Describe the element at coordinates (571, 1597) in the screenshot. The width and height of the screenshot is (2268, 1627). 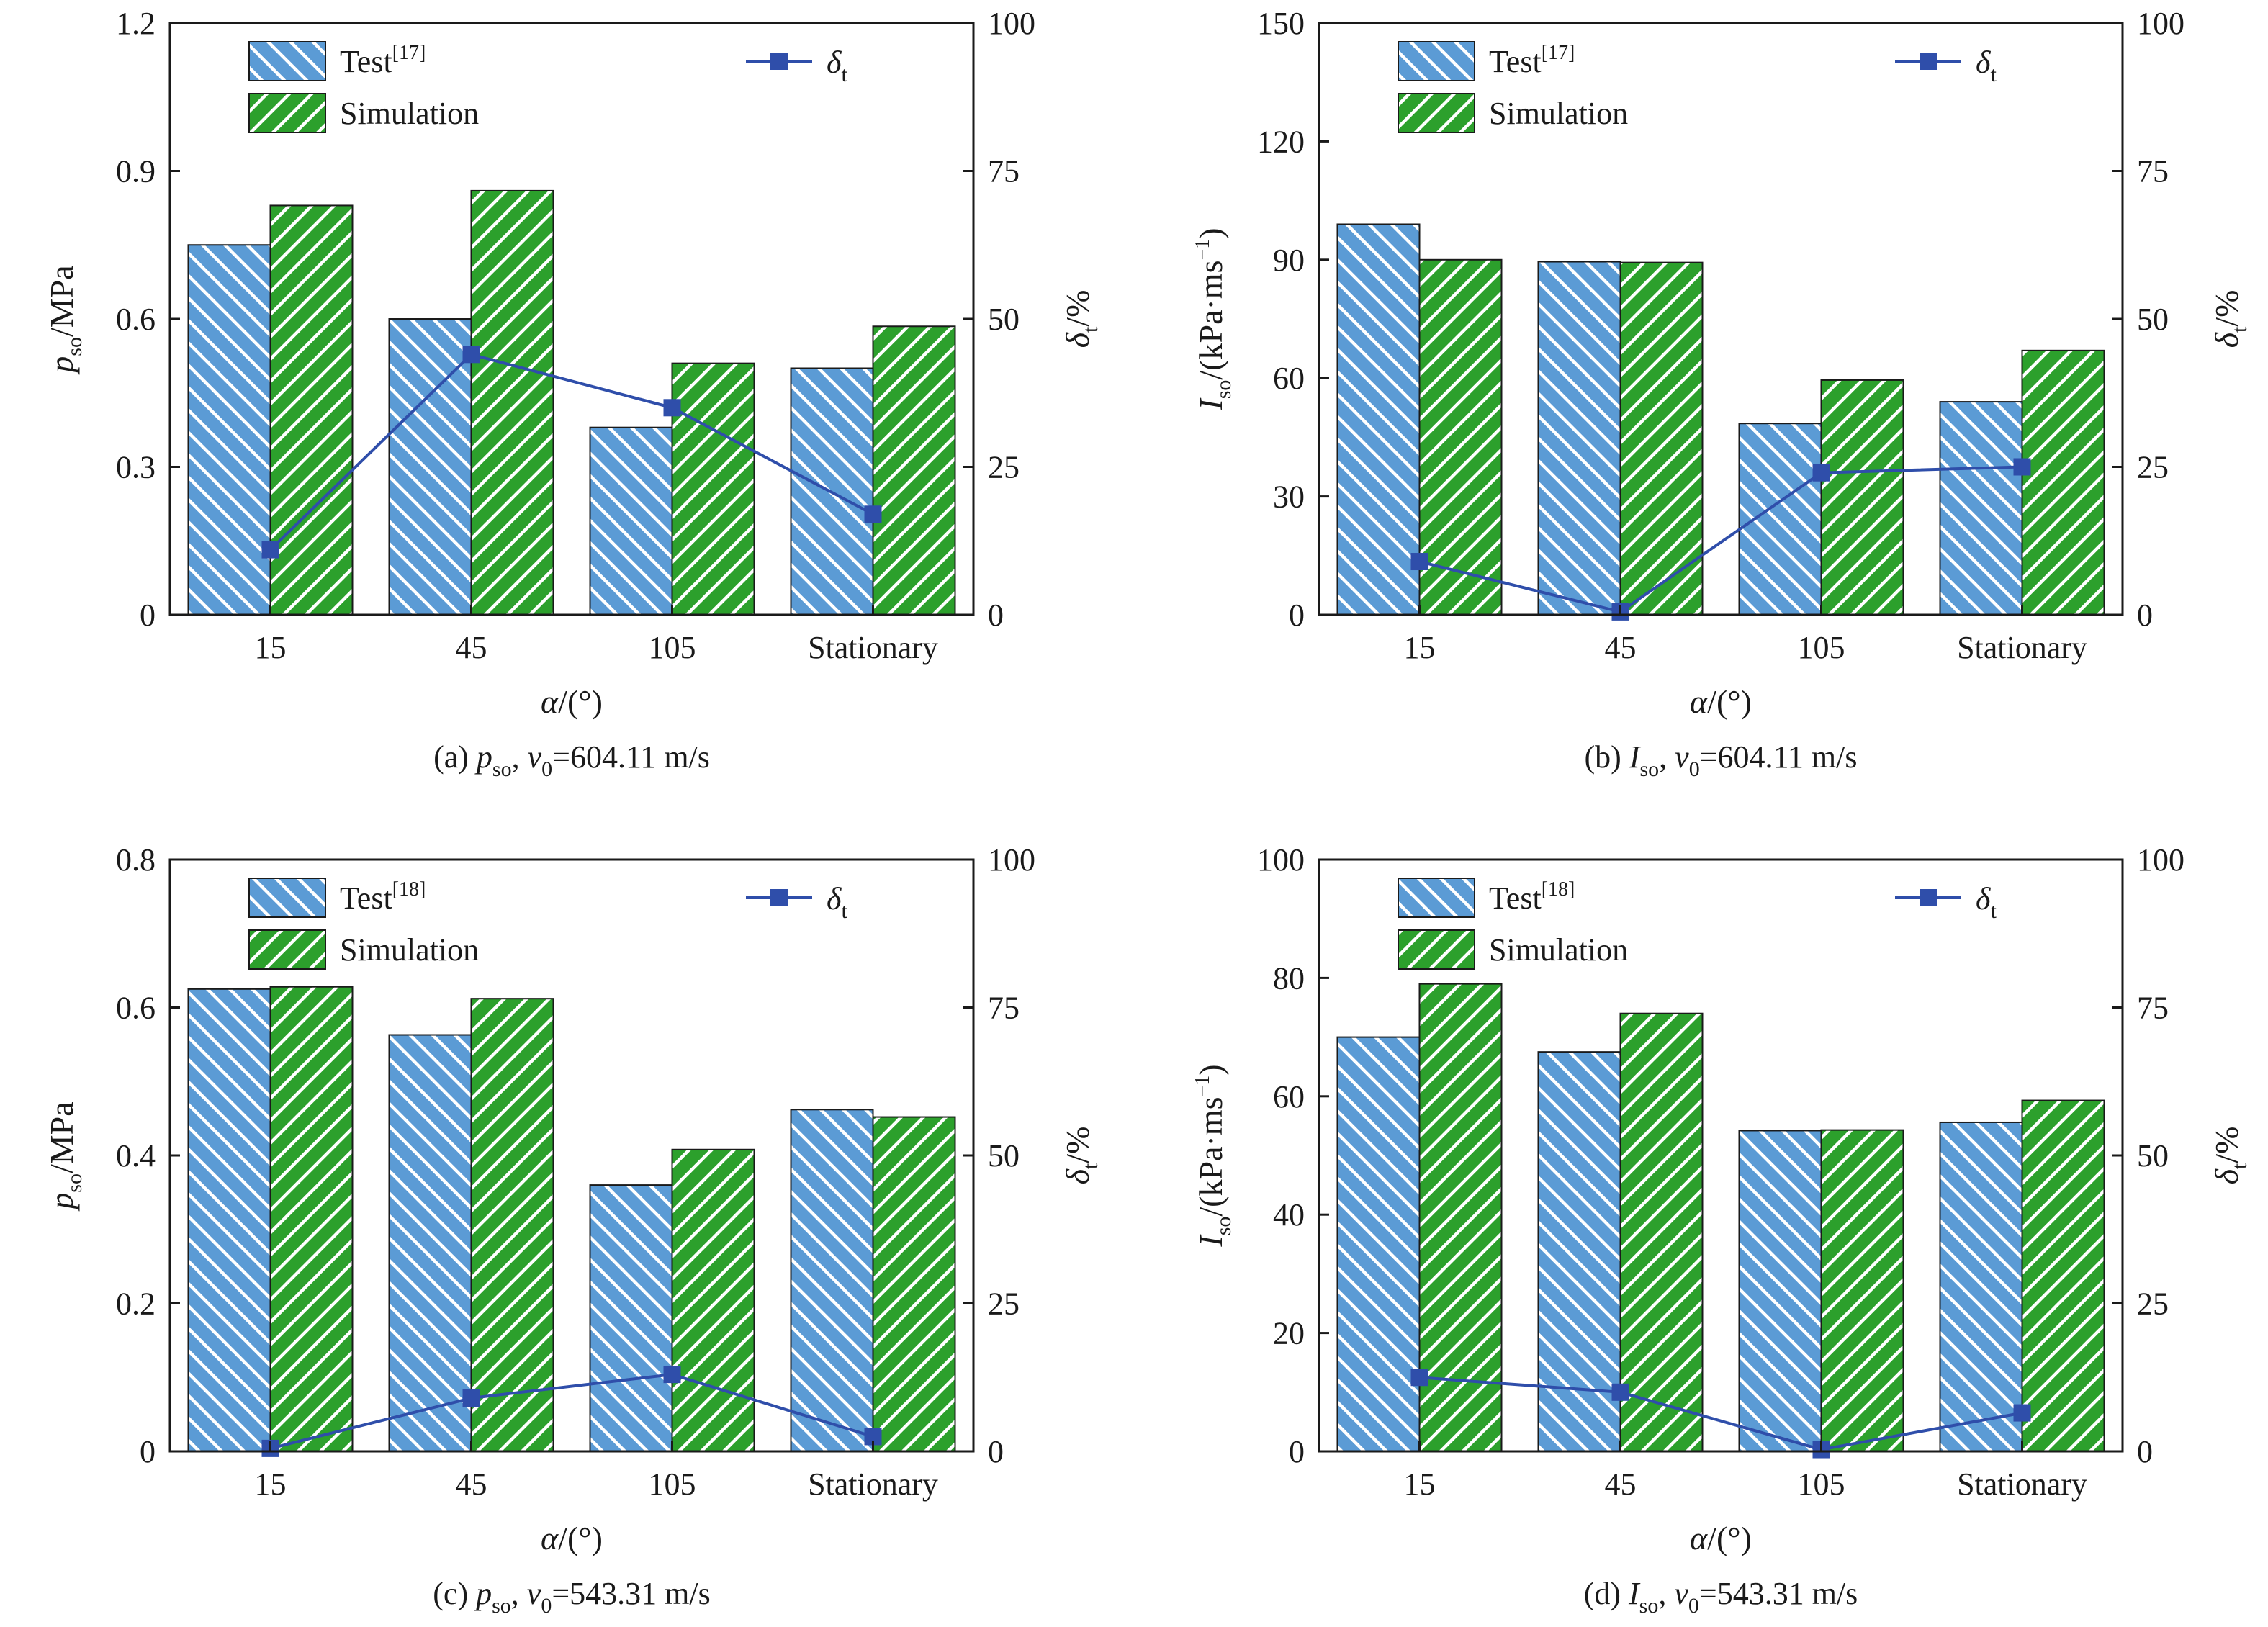
I see `panel-caption: (c) pso, v0=543.31 m/s` at that location.